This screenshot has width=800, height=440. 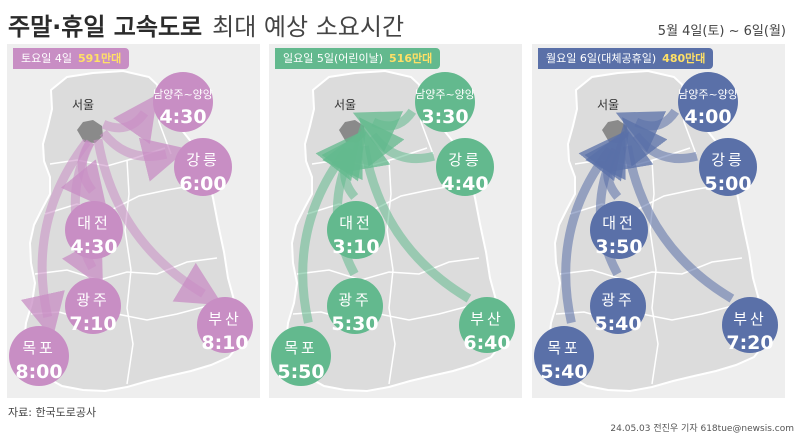 I want to click on route-bubble: 대전 4:30, so click(x=94, y=230).